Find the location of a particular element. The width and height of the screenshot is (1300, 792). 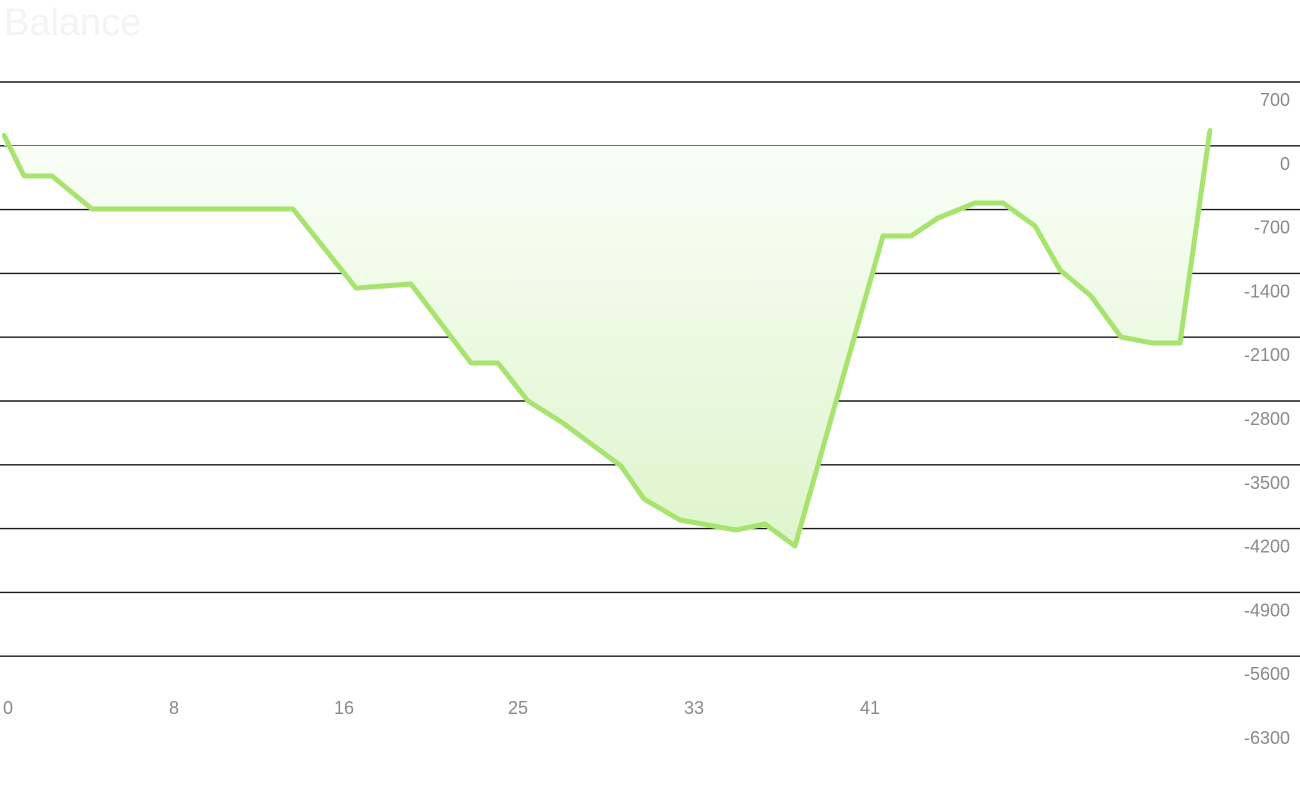

y-tick-label: -4200 is located at coordinates (1267, 547).